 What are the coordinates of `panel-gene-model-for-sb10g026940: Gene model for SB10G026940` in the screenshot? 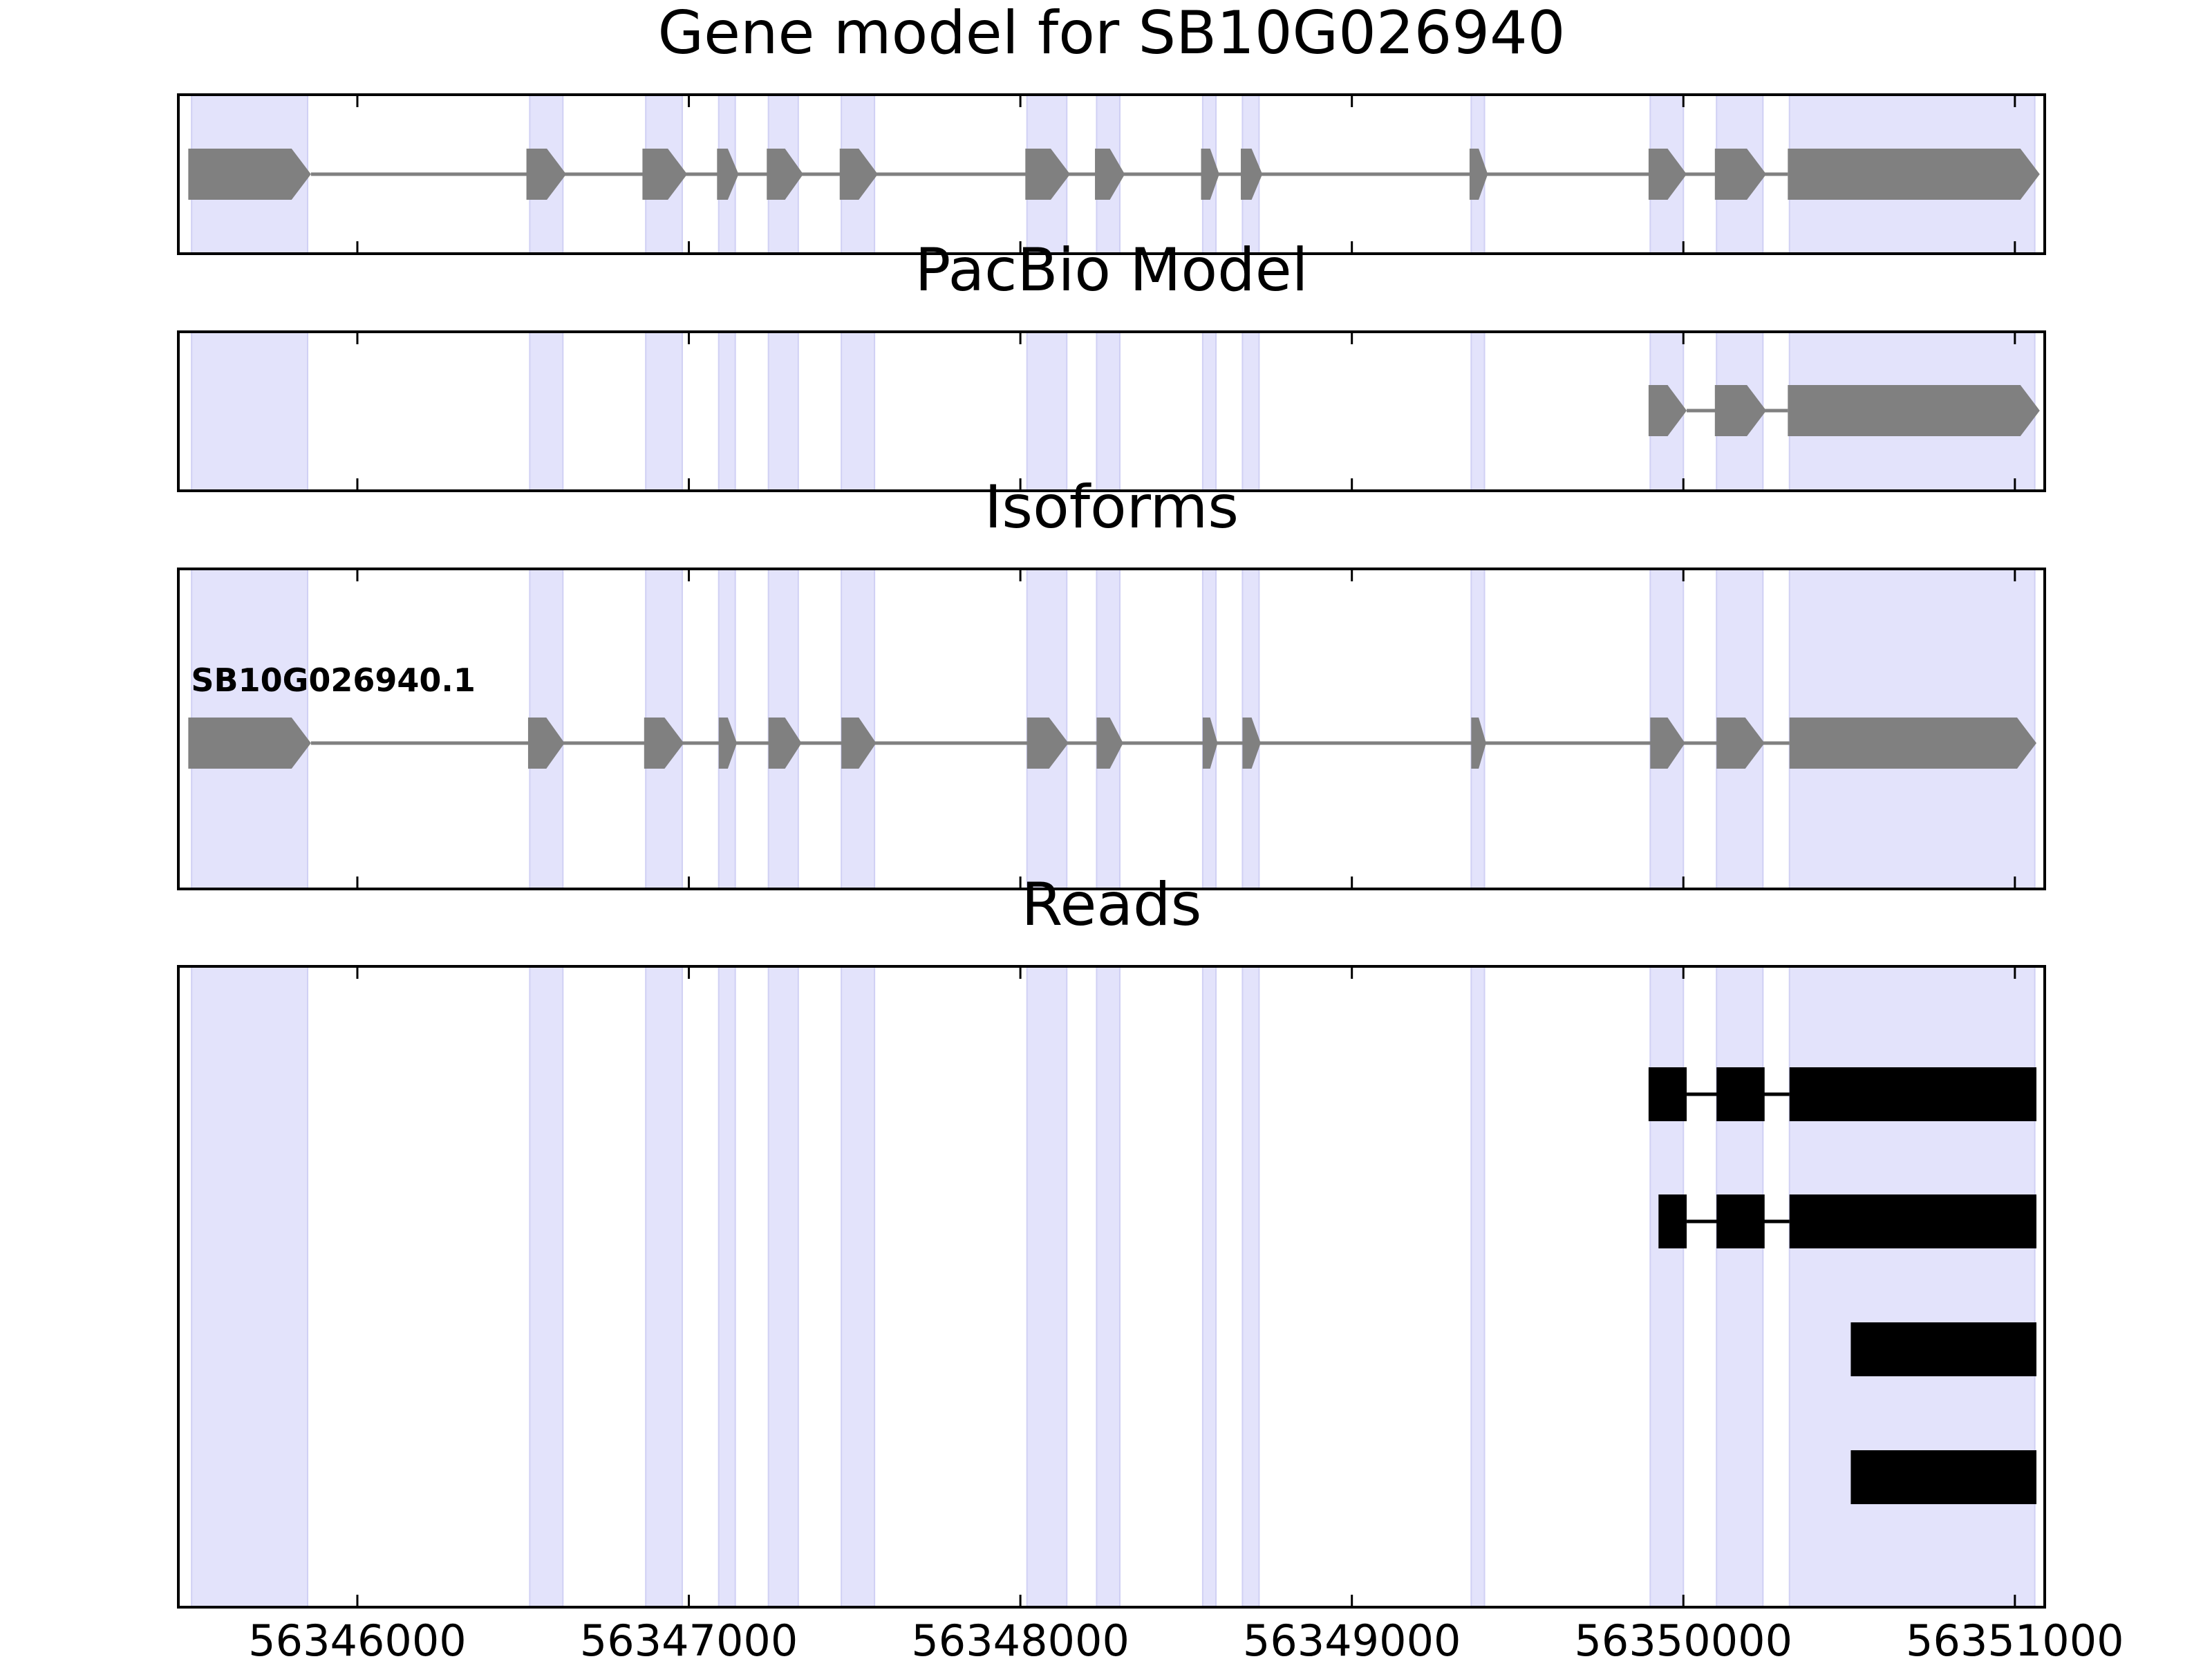 It's located at (1111, 128).